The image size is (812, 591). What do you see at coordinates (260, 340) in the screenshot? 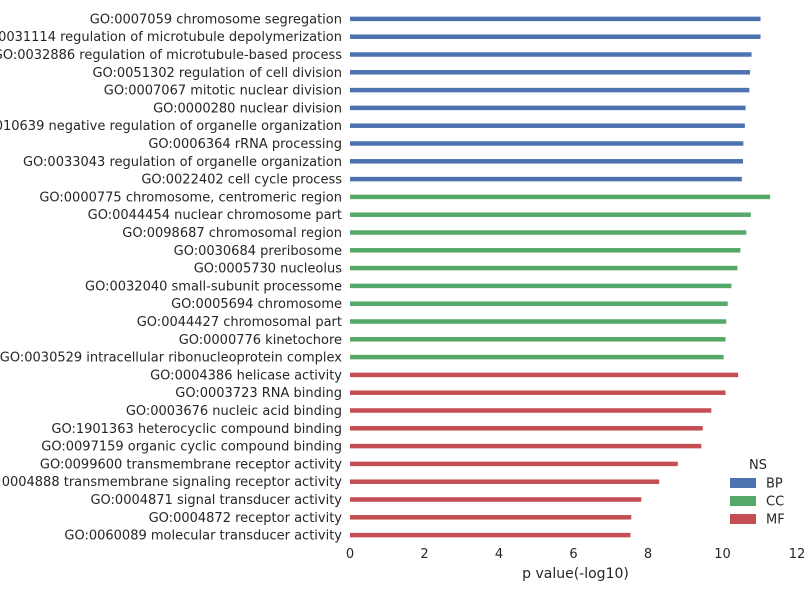
I see `category-label: GO:0000776 kinetochore` at bounding box center [260, 340].